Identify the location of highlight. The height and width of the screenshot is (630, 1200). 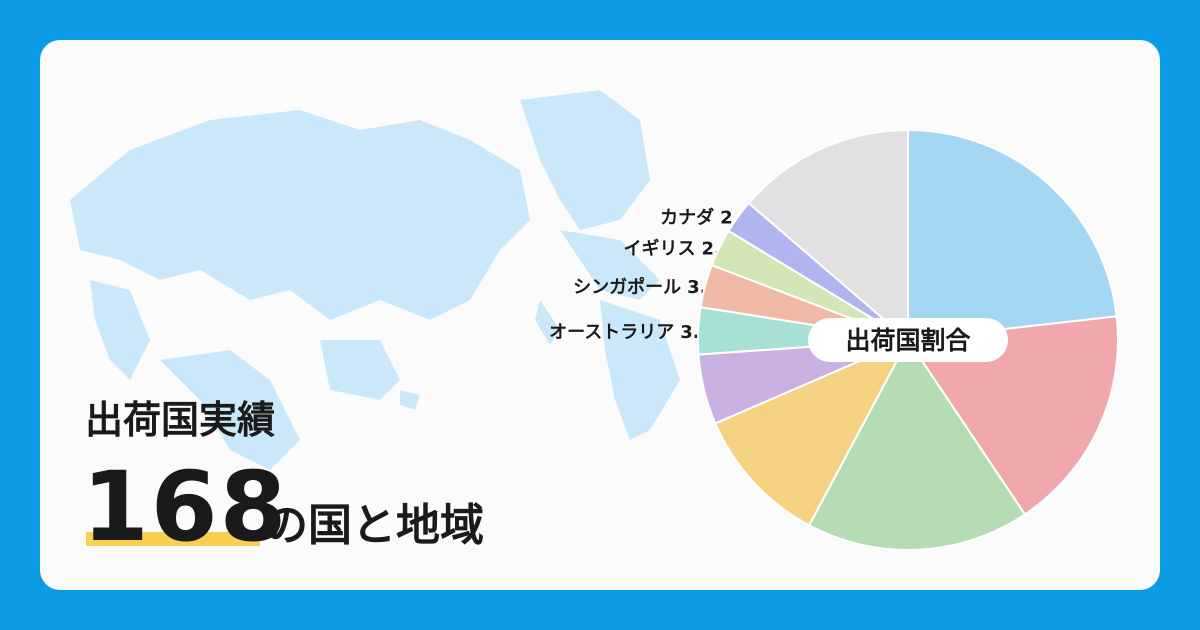
(173, 539).